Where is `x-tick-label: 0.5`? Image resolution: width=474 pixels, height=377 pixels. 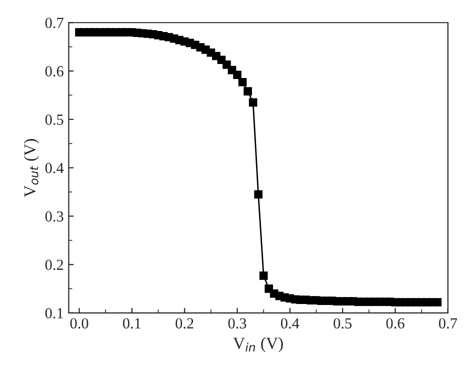 x-tick-label: 0.5 is located at coordinates (343, 323).